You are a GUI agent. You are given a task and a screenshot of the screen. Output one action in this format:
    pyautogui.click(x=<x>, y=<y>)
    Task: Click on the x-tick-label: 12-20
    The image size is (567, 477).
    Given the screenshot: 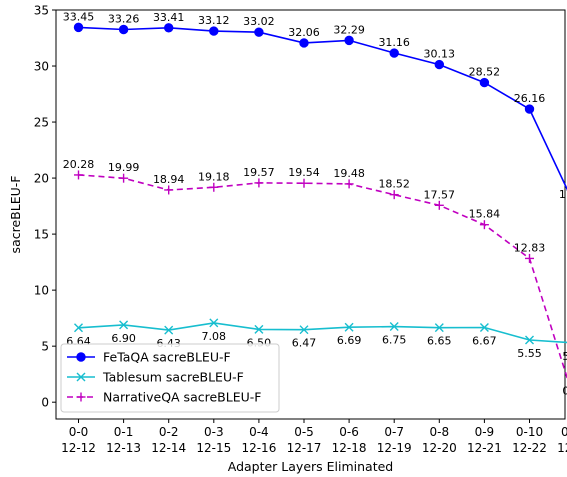 What is the action you would take?
    pyautogui.click(x=439, y=448)
    